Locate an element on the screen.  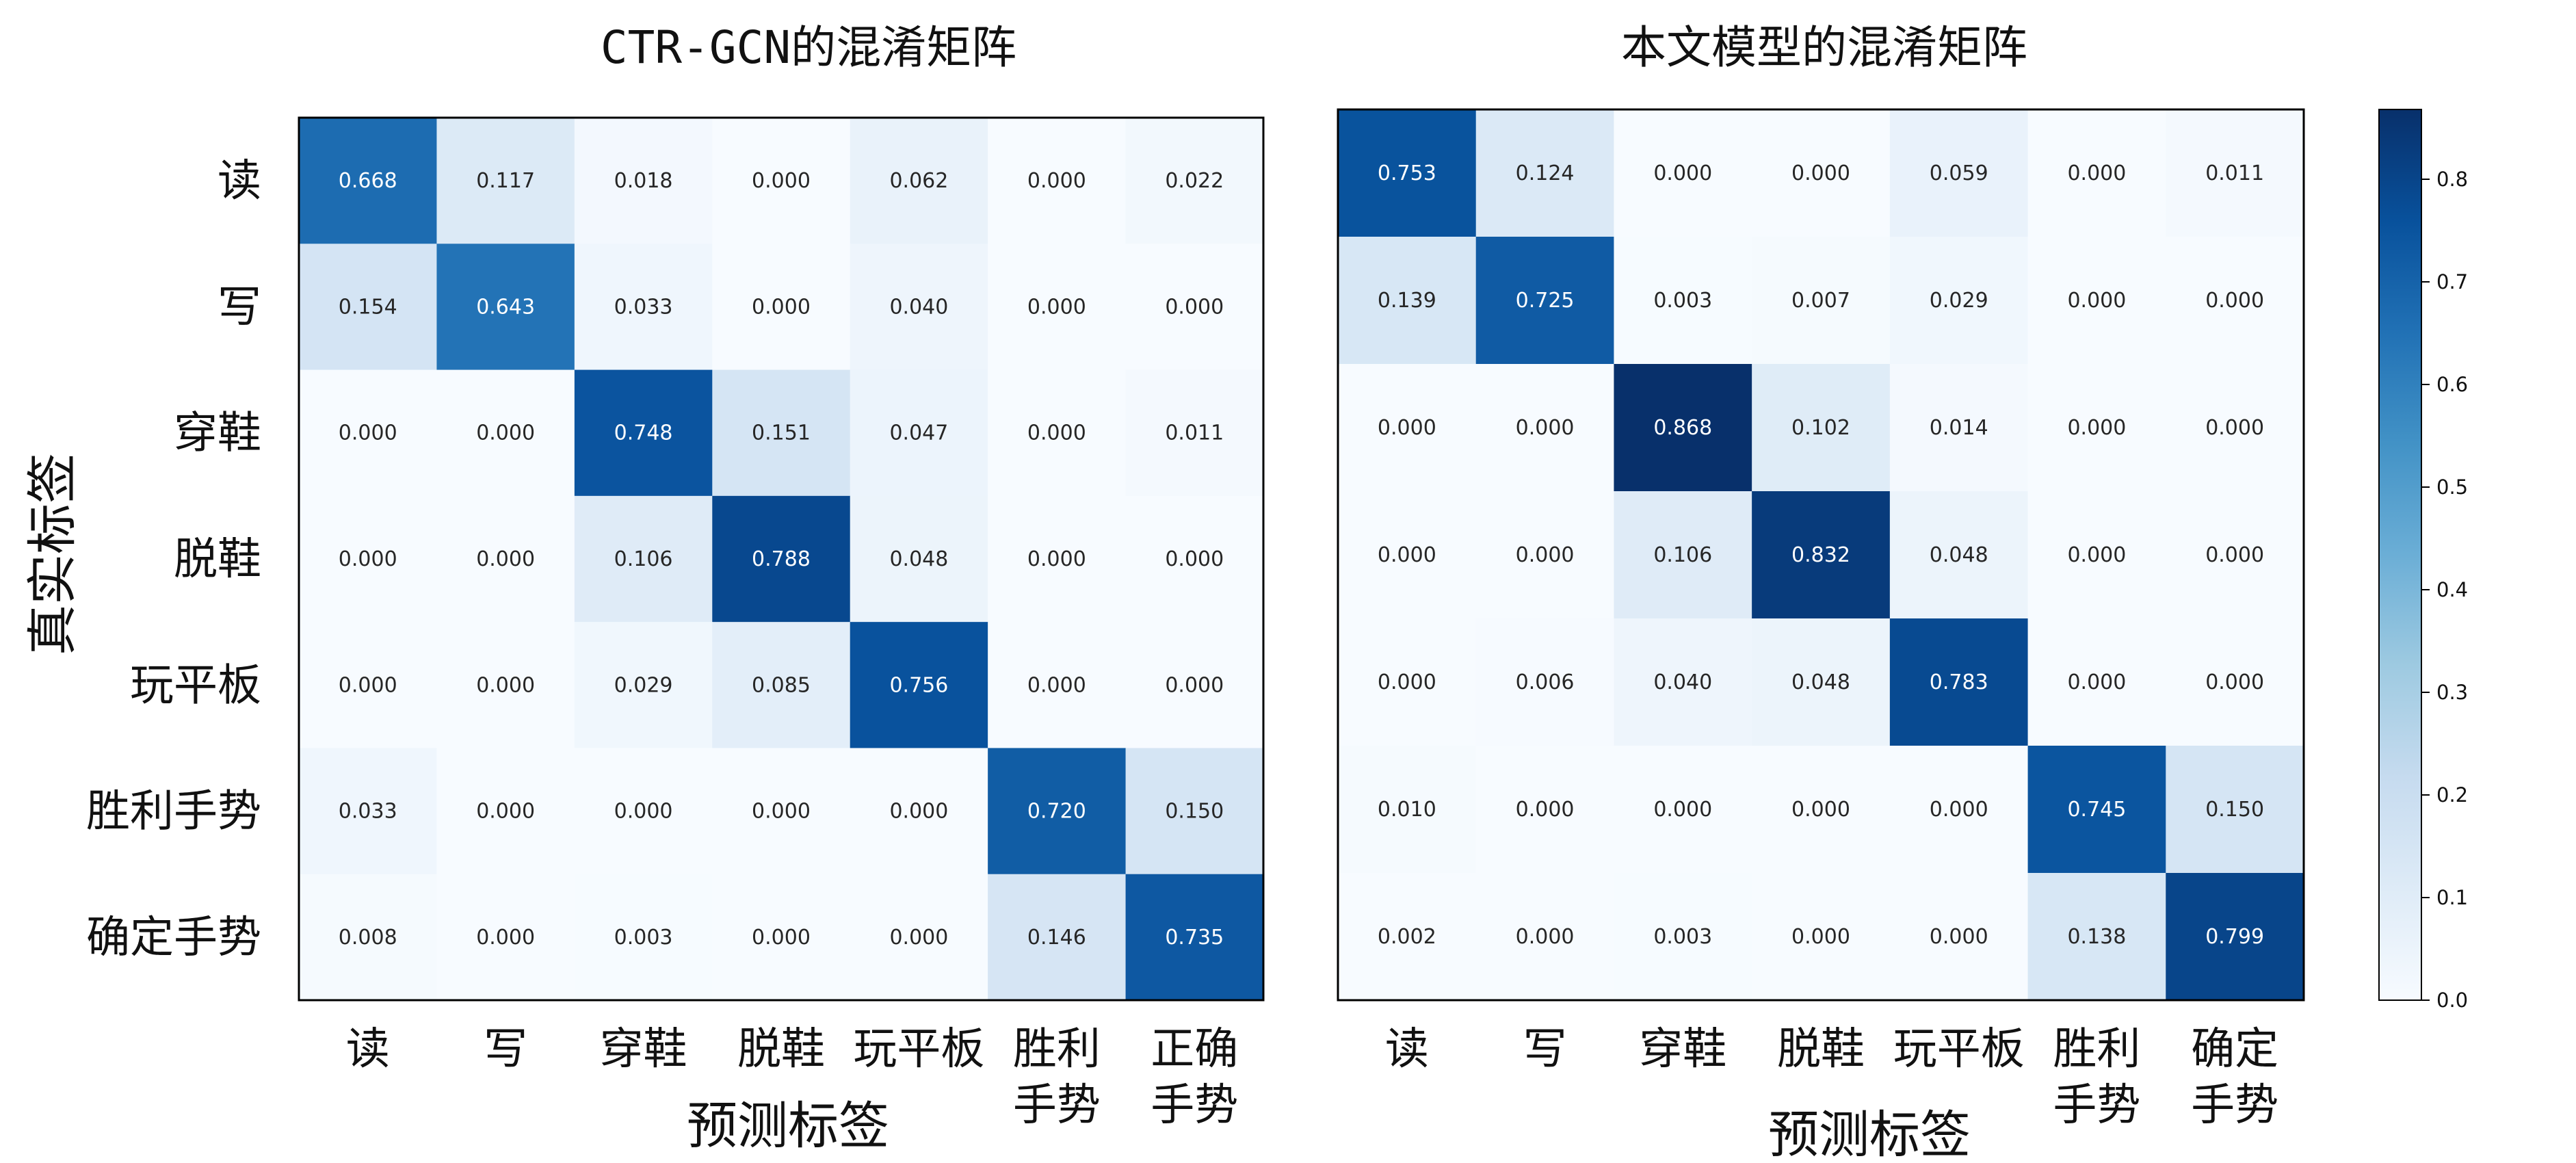
colorbar-tick-label: 0.3 is located at coordinates (2452, 692).